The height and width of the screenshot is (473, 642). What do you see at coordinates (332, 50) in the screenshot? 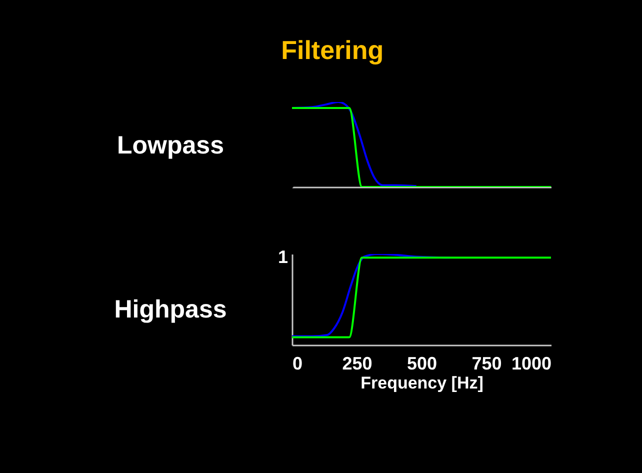
I see `chart-title: Filtering` at bounding box center [332, 50].